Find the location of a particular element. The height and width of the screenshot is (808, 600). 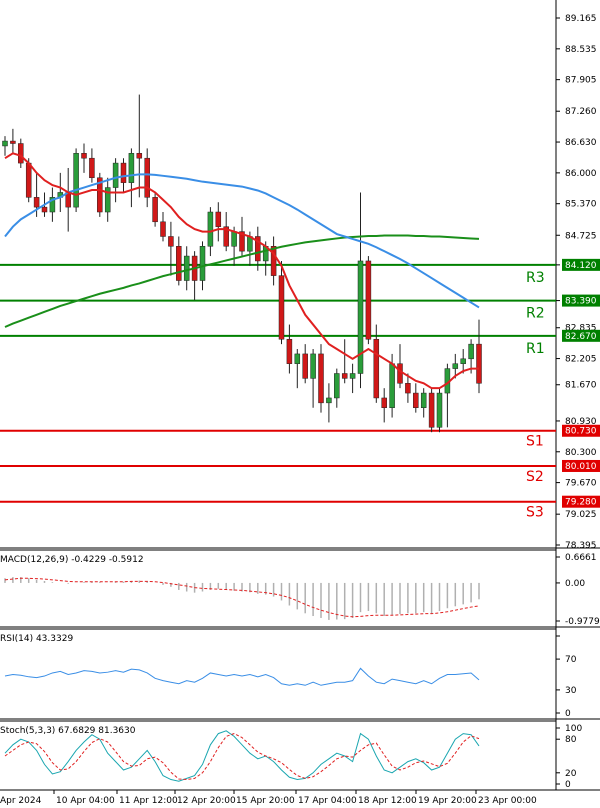

y-tick-label: 85.370 is located at coordinates (581, 205).